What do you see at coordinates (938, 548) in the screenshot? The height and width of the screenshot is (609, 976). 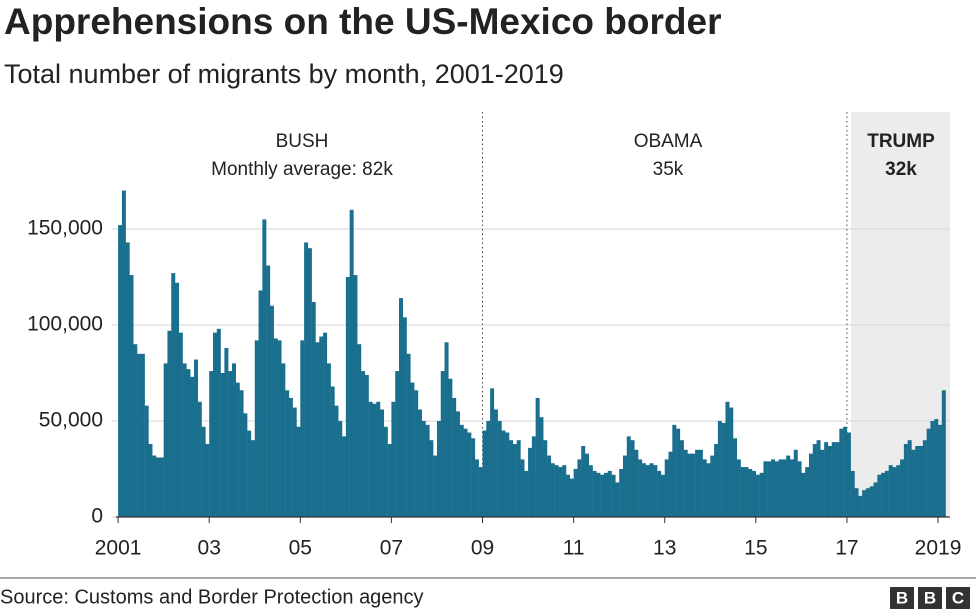 I see `x-tick-label: 2019` at bounding box center [938, 548].